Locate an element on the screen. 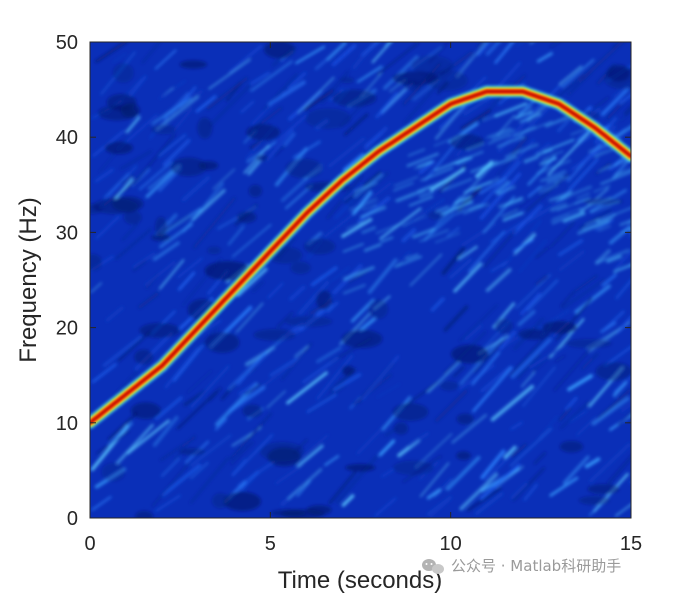 The height and width of the screenshot is (595, 698). wechat-icon is located at coordinates (433, 566).